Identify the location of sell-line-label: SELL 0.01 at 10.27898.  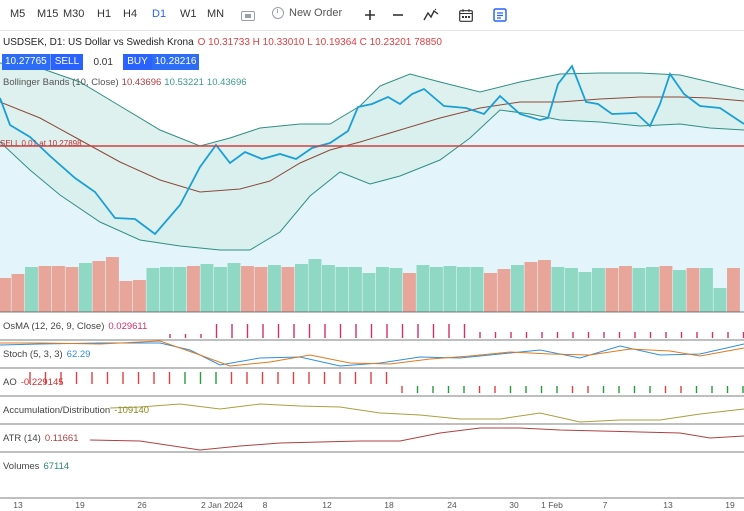
(41, 143).